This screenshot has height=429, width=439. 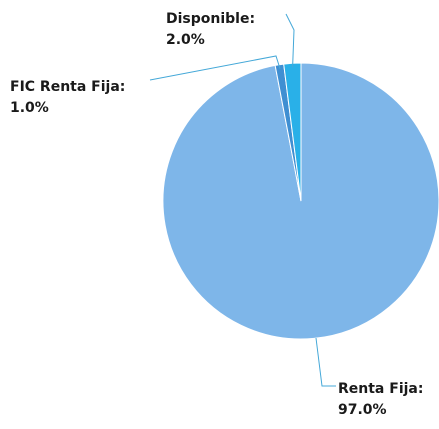 I want to click on slice-label-fic-renta-fija-value: 1.0%, so click(x=29, y=108).